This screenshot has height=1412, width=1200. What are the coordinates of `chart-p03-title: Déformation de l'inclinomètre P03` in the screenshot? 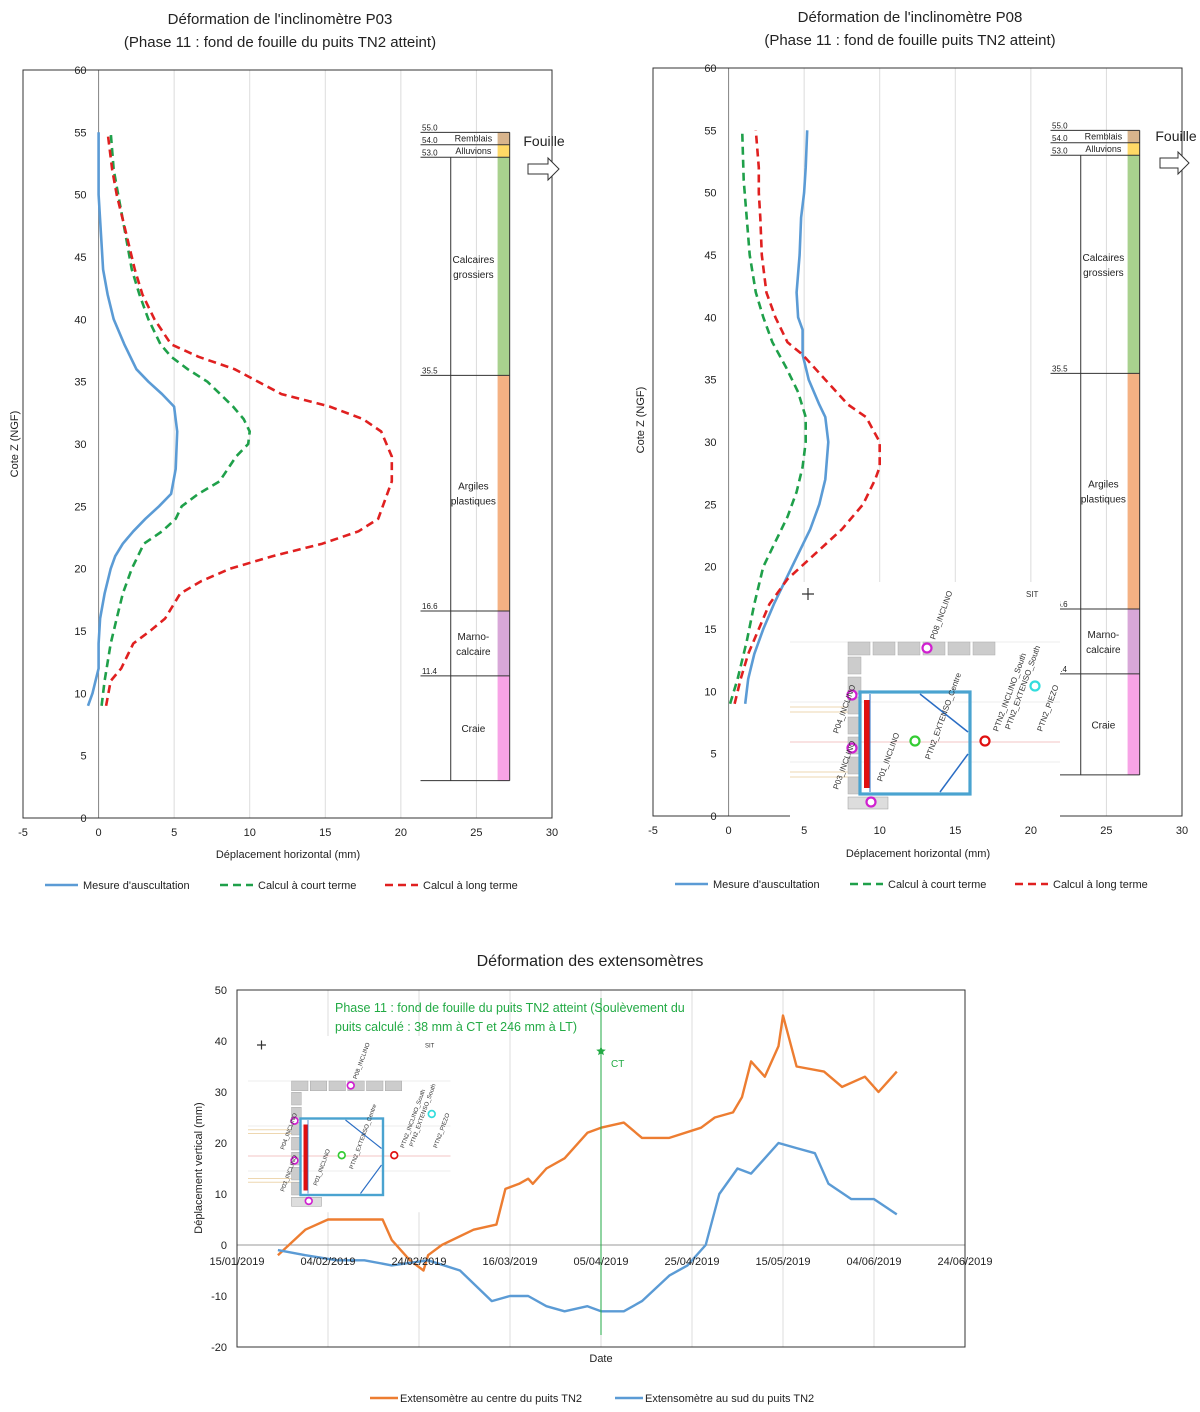 It's located at (280, 19).